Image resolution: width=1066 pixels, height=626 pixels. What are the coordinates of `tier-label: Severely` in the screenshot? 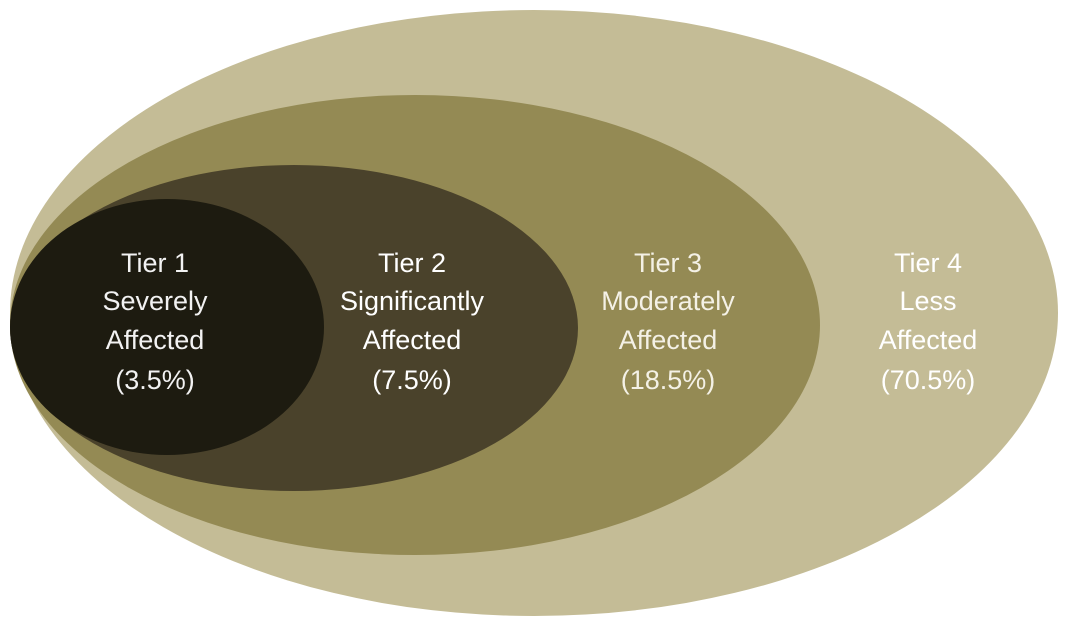 It's located at (155, 301).